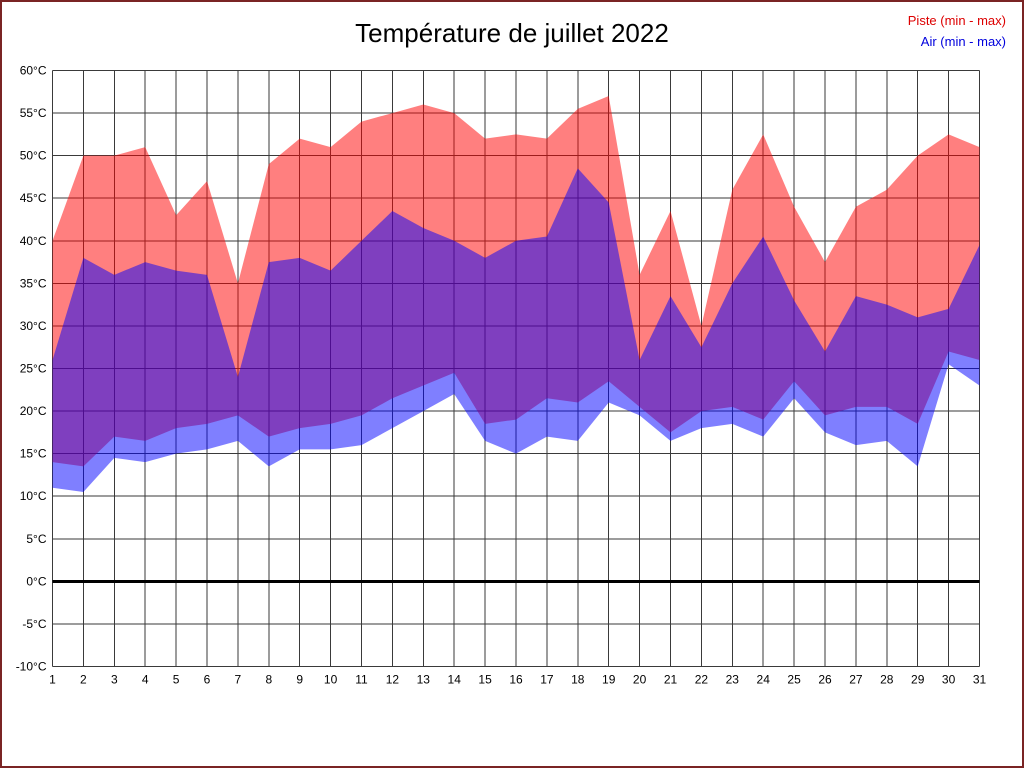 The width and height of the screenshot is (1024, 768). What do you see at coordinates (547, 680) in the screenshot?
I see `x-tick-label: 17` at bounding box center [547, 680].